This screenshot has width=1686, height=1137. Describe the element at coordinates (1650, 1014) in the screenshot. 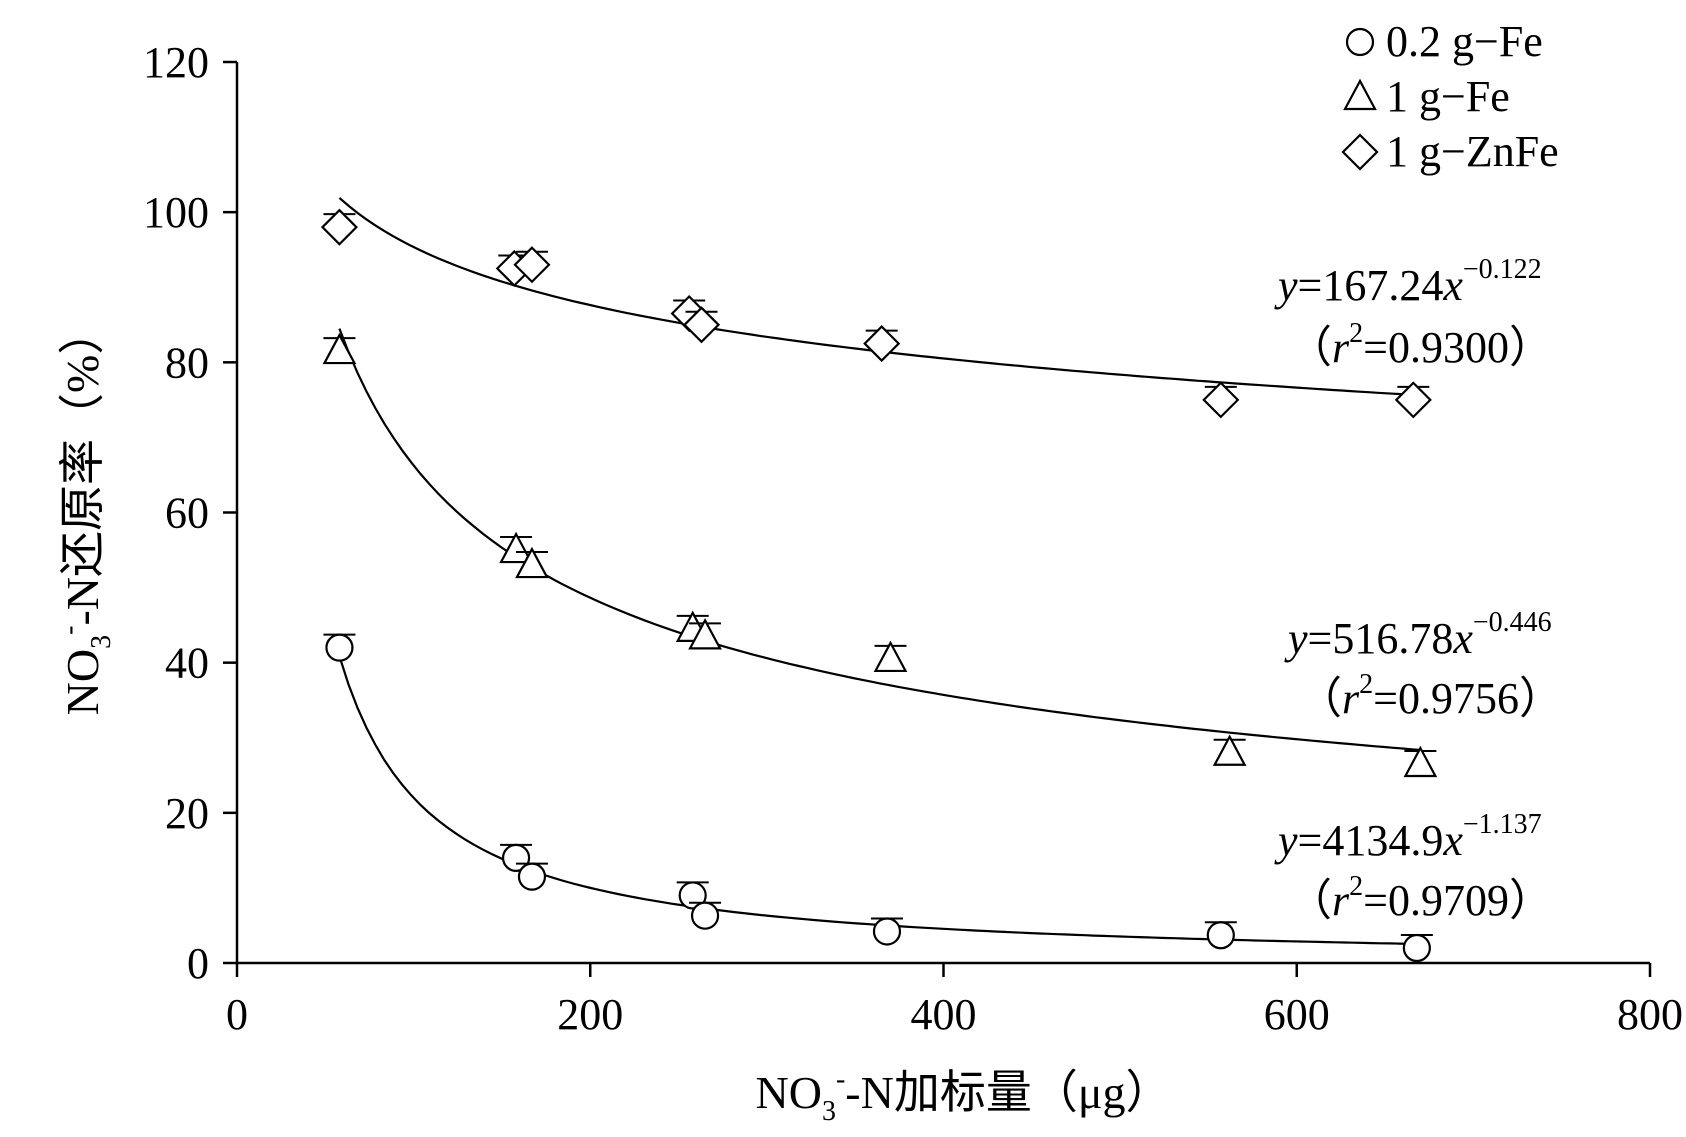

I see `x-tick-label: 800` at that location.